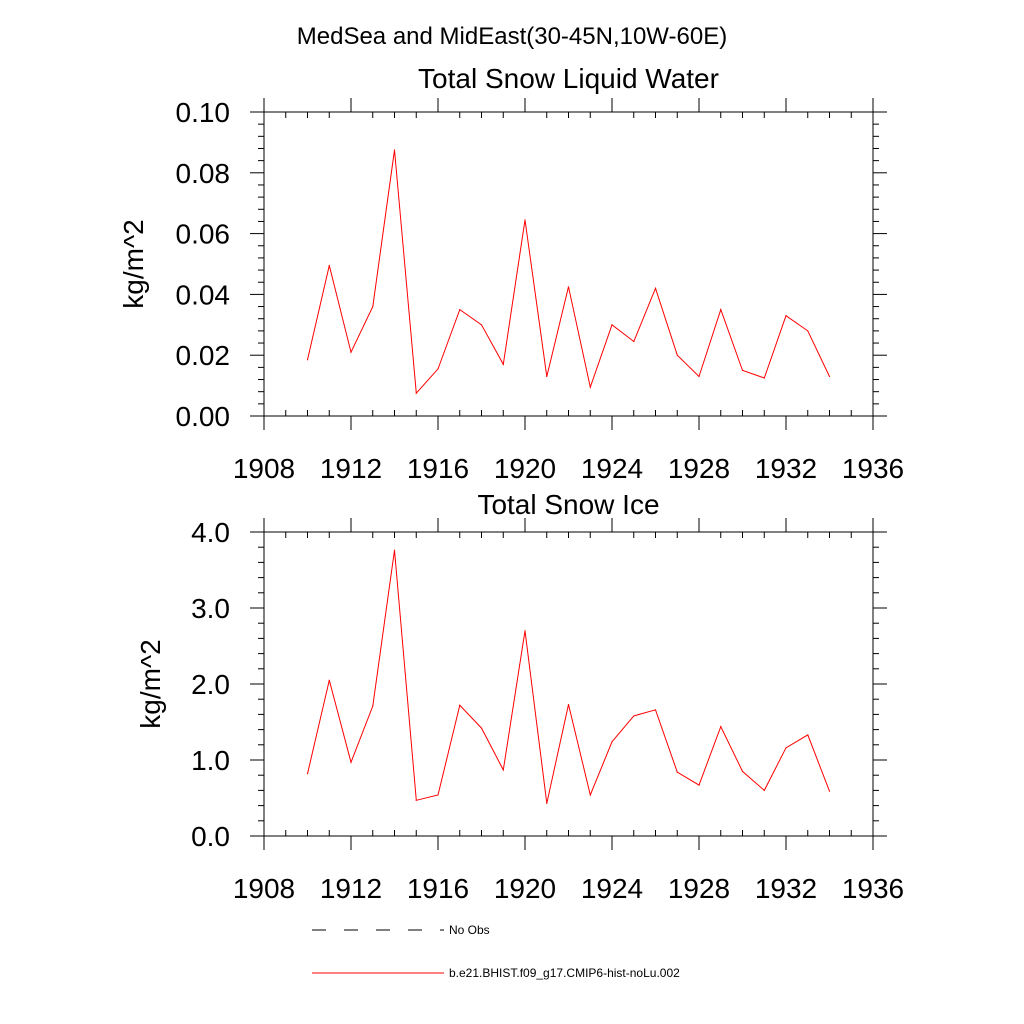 The width and height of the screenshot is (1024, 1024). Describe the element at coordinates (568, 504) in the screenshot. I see `panel-title: Total Snow Ice` at that location.